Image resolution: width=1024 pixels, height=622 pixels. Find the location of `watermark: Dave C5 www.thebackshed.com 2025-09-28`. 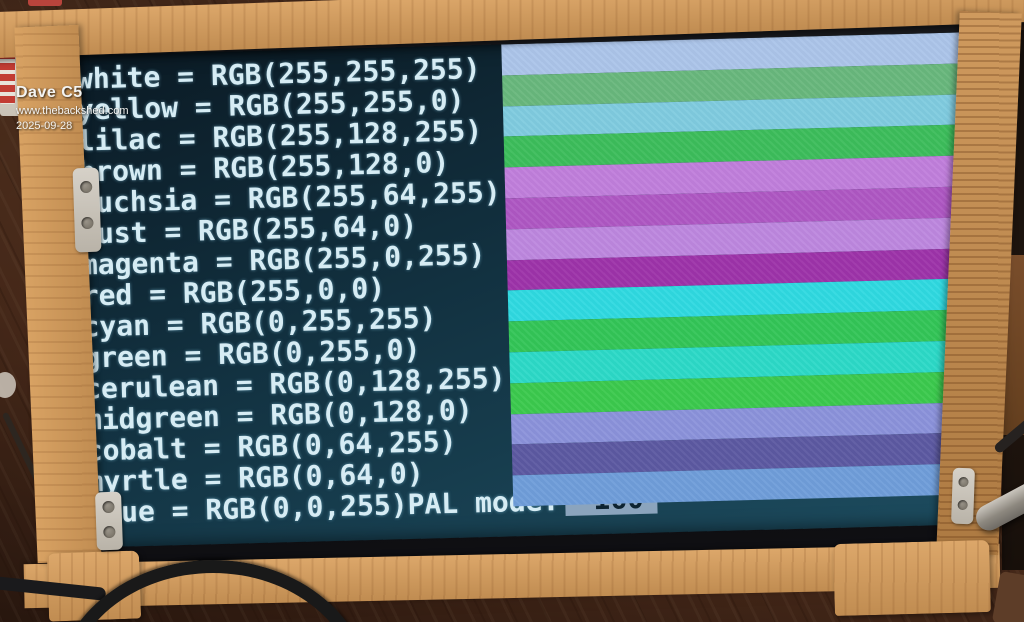

watermark: Dave C5 www.thebackshed.com 2025-09-28 is located at coordinates (72, 108).